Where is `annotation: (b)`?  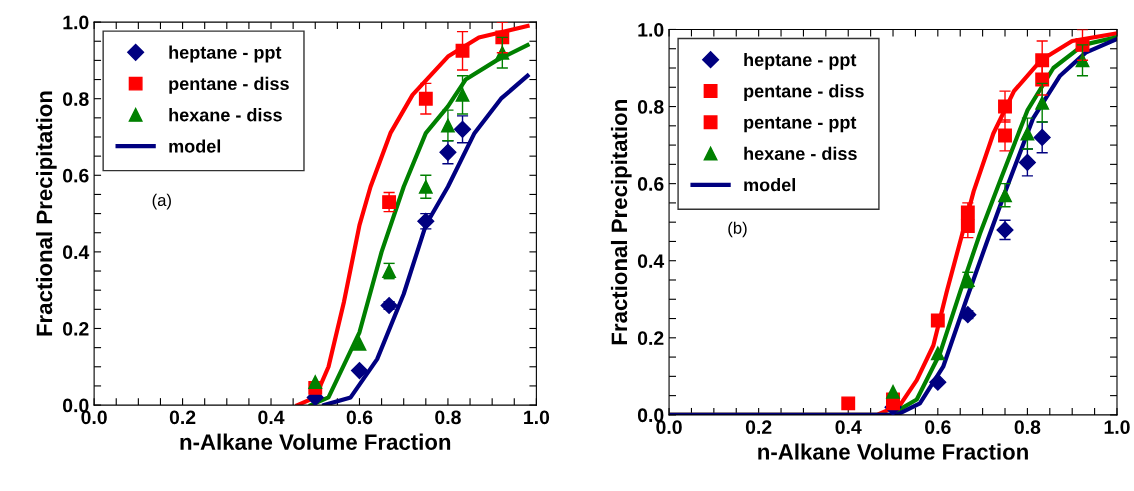 annotation: (b) is located at coordinates (737, 229).